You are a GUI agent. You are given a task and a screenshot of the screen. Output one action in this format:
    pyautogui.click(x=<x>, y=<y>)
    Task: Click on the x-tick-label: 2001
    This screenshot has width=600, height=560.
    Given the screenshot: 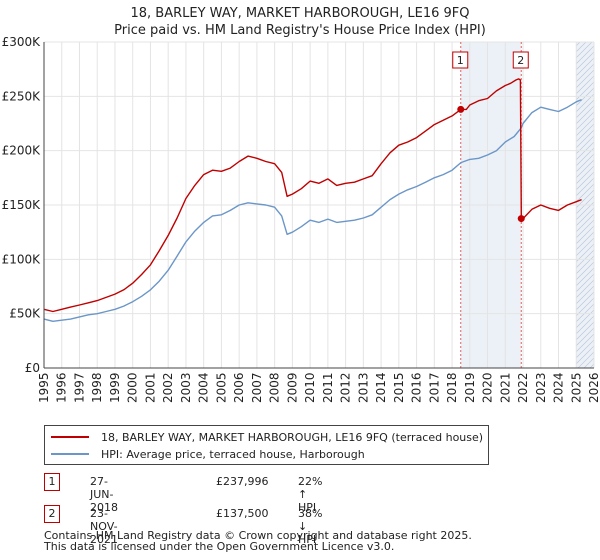 What is the action you would take?
    pyautogui.click(x=150, y=387)
    